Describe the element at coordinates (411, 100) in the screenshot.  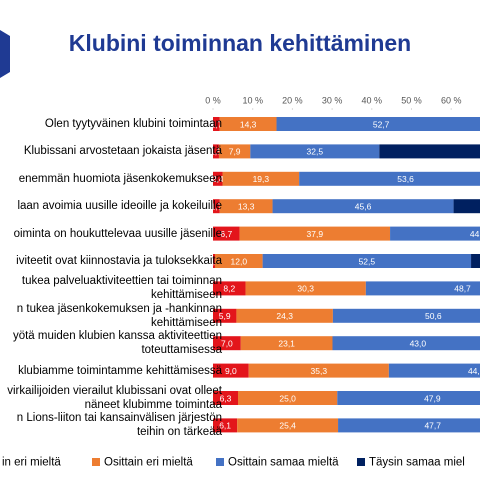
I see `x-tick-label: 50 %` at that location.